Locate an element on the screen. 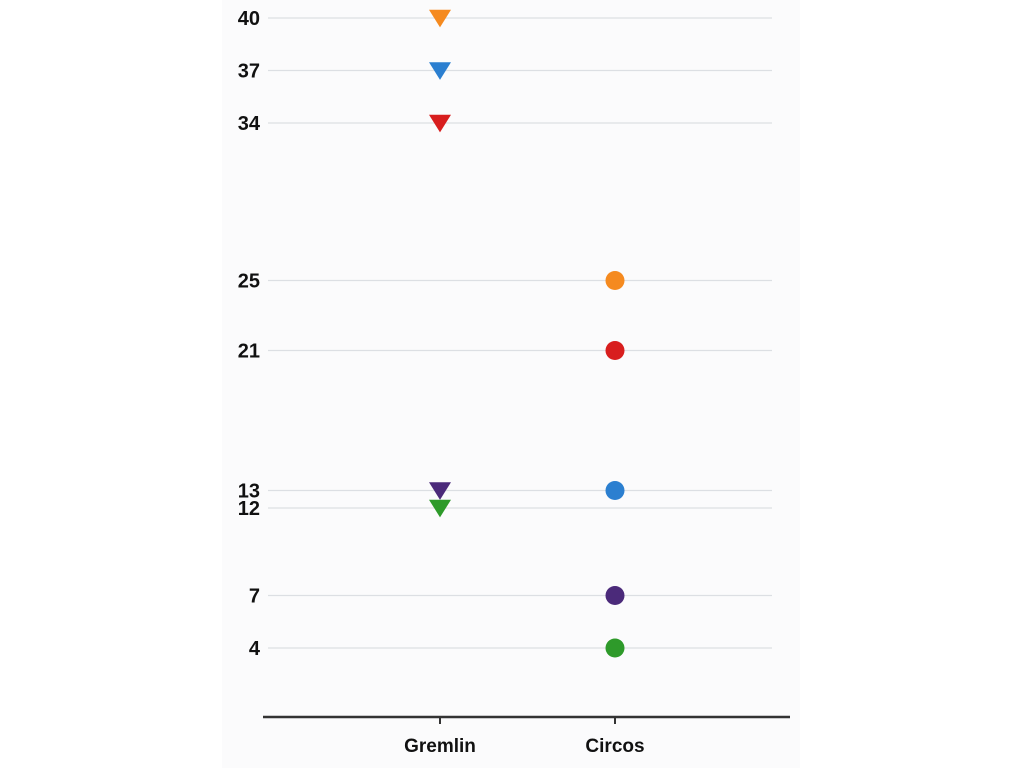  x-axis: Gremlin Circos is located at coordinates (526, 736).